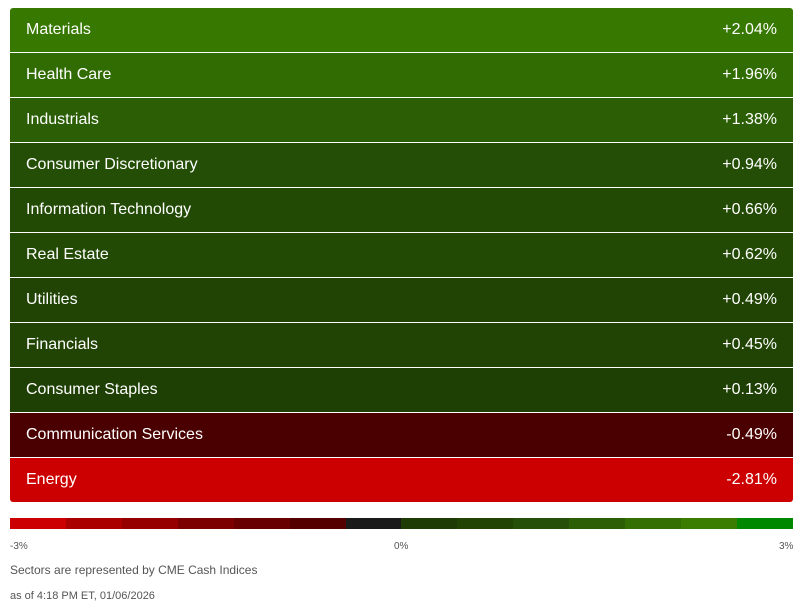 The image size is (805, 606). Describe the element at coordinates (58, 29) in the screenshot. I see `sector-name: Materials` at that location.